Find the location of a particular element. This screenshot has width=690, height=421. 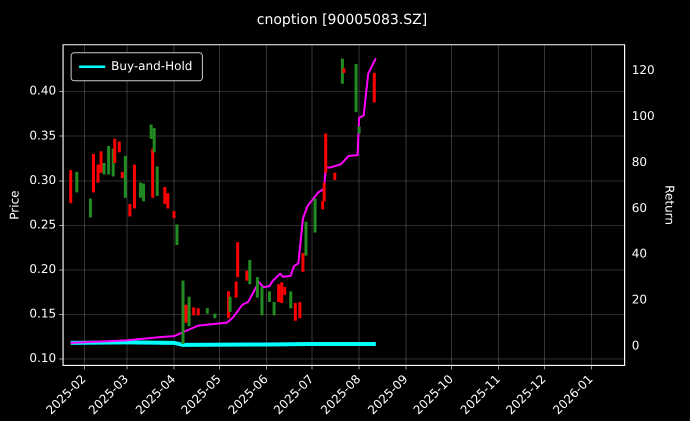

y-tick-label: 0.30 is located at coordinates (42, 179).